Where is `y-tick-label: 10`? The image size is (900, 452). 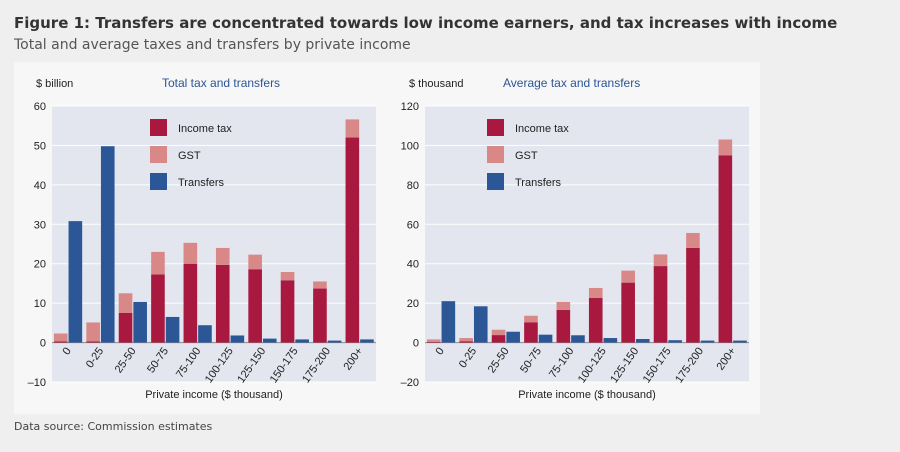
y-tick-label: 10 is located at coordinates (40, 304).